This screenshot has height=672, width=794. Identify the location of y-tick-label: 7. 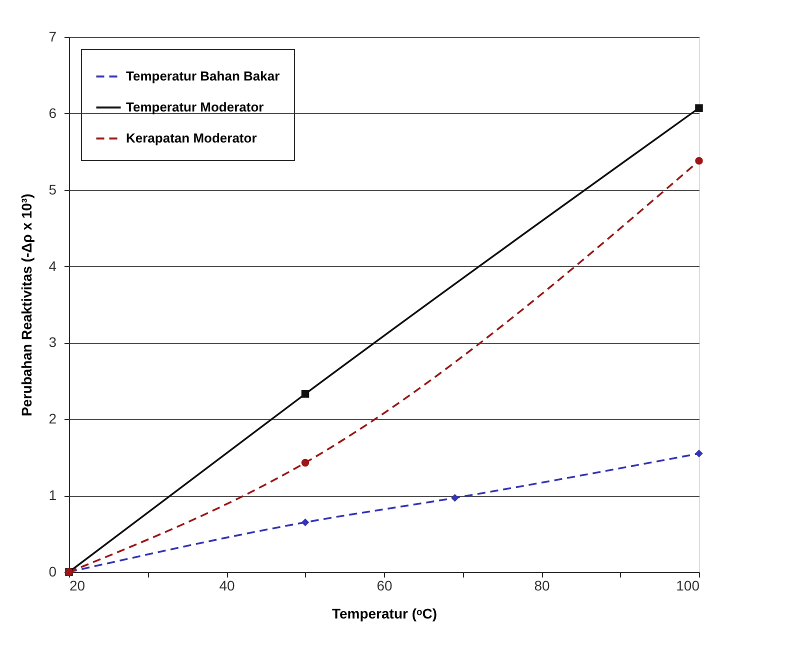
(52, 36).